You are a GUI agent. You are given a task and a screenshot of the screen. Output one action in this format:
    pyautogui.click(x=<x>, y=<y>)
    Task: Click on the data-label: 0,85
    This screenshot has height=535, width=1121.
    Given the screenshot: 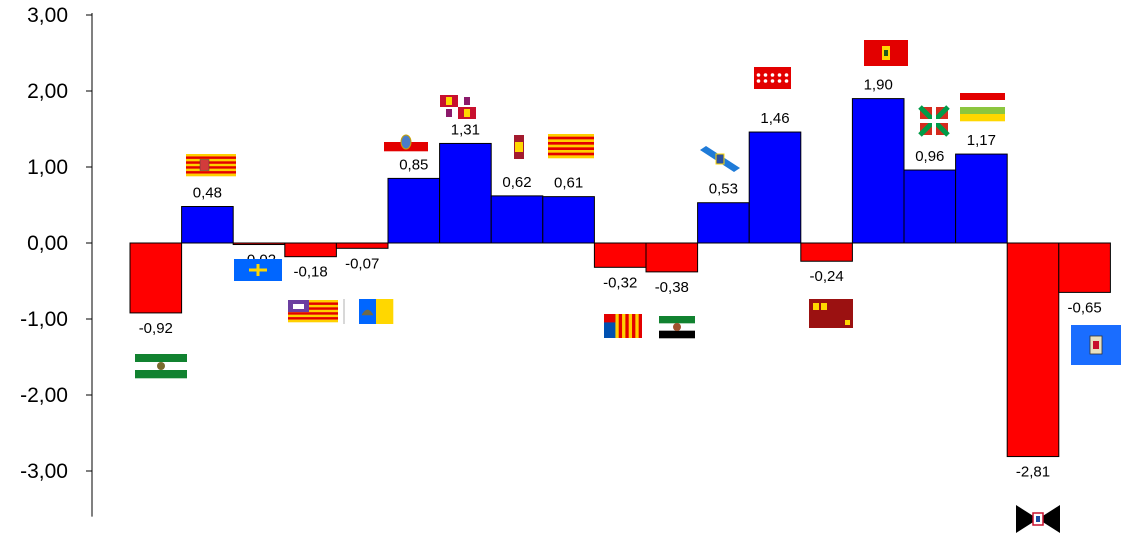 What is the action you would take?
    pyautogui.click(x=413, y=164)
    